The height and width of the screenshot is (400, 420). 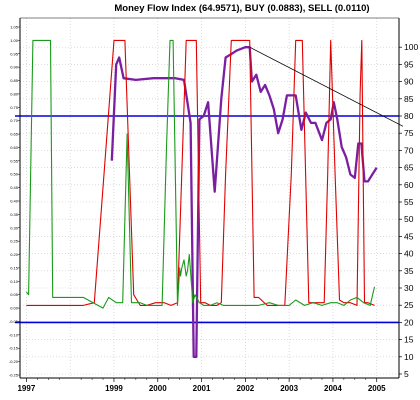 What do you see at coordinates (158, 388) in the screenshot?
I see `x-tick-label: 2000` at bounding box center [158, 388].